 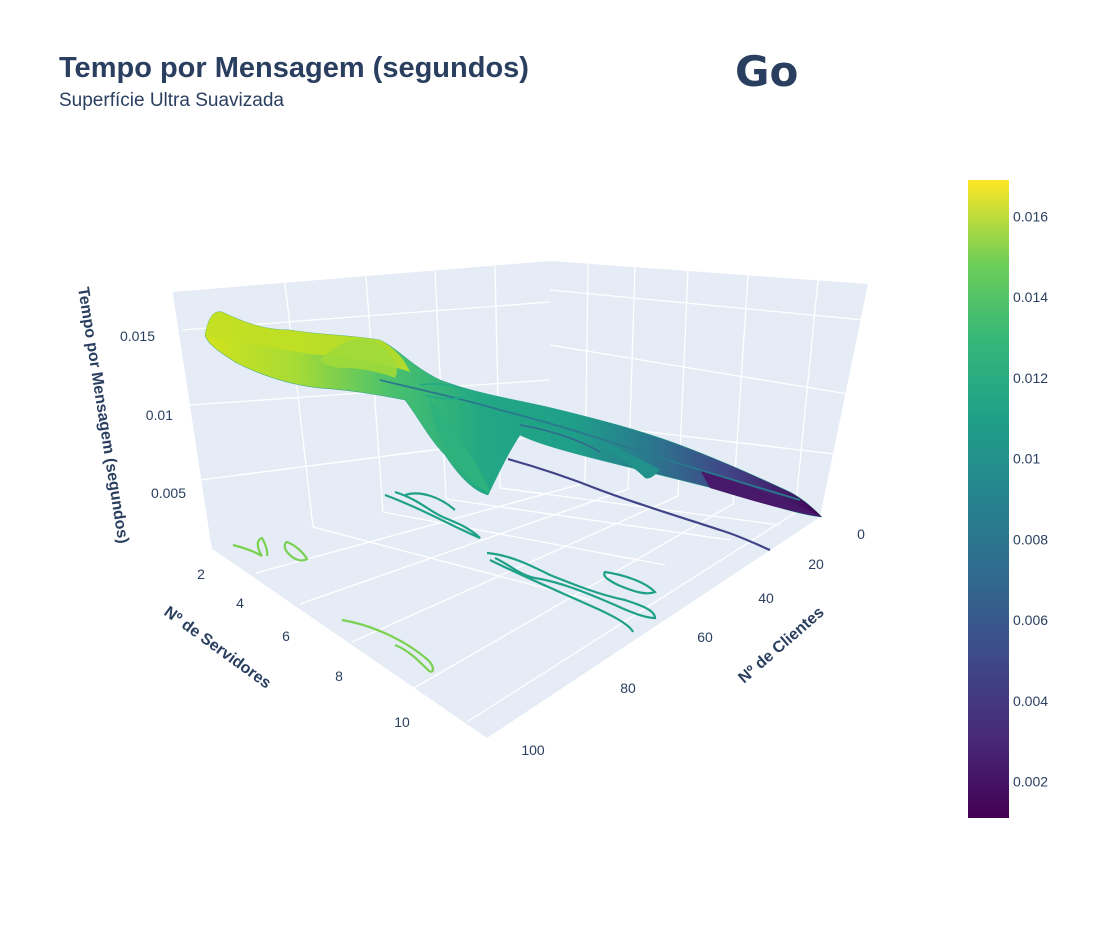 What do you see at coordinates (1030, 216) in the screenshot?
I see `colorbar-tick-label: 0.016` at bounding box center [1030, 216].